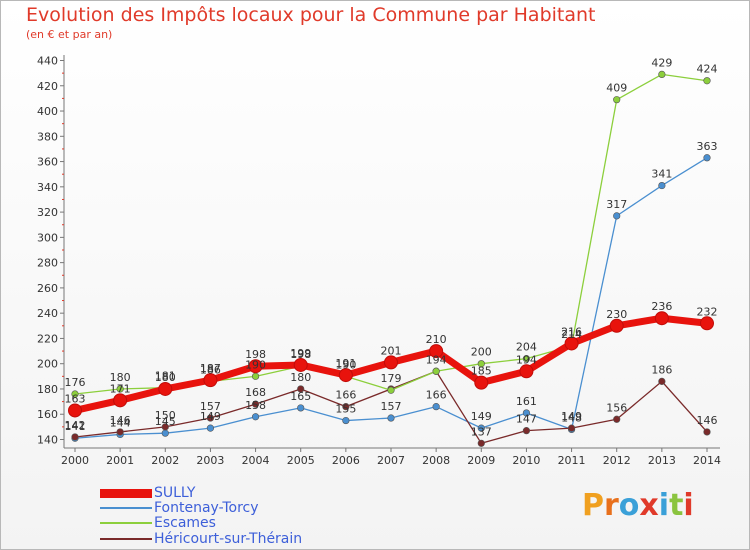 The image size is (750, 550). Describe the element at coordinates (165, 421) in the screenshot. I see `data-label-fontenay-torcy: 145` at that location.